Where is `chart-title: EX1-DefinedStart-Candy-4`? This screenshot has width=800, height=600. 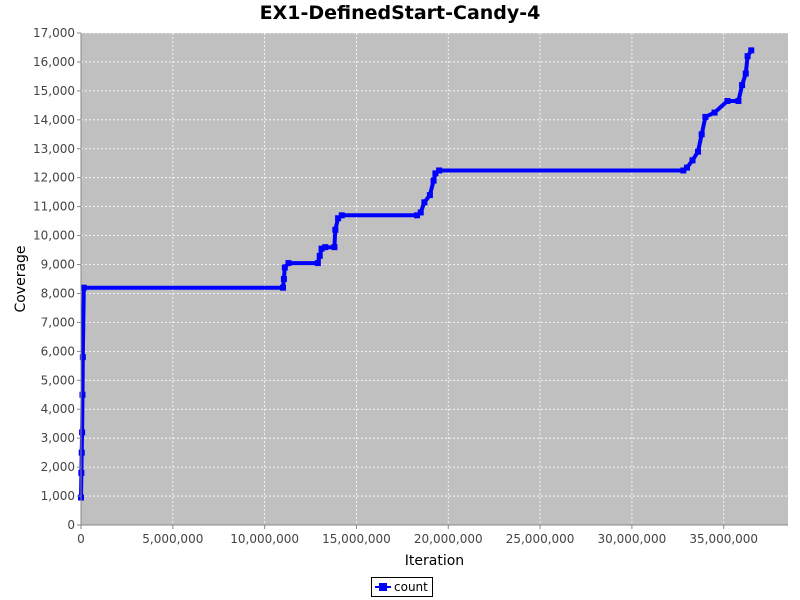 chart-title: EX1-DefinedStart-Candy-4 is located at coordinates (400, 13).